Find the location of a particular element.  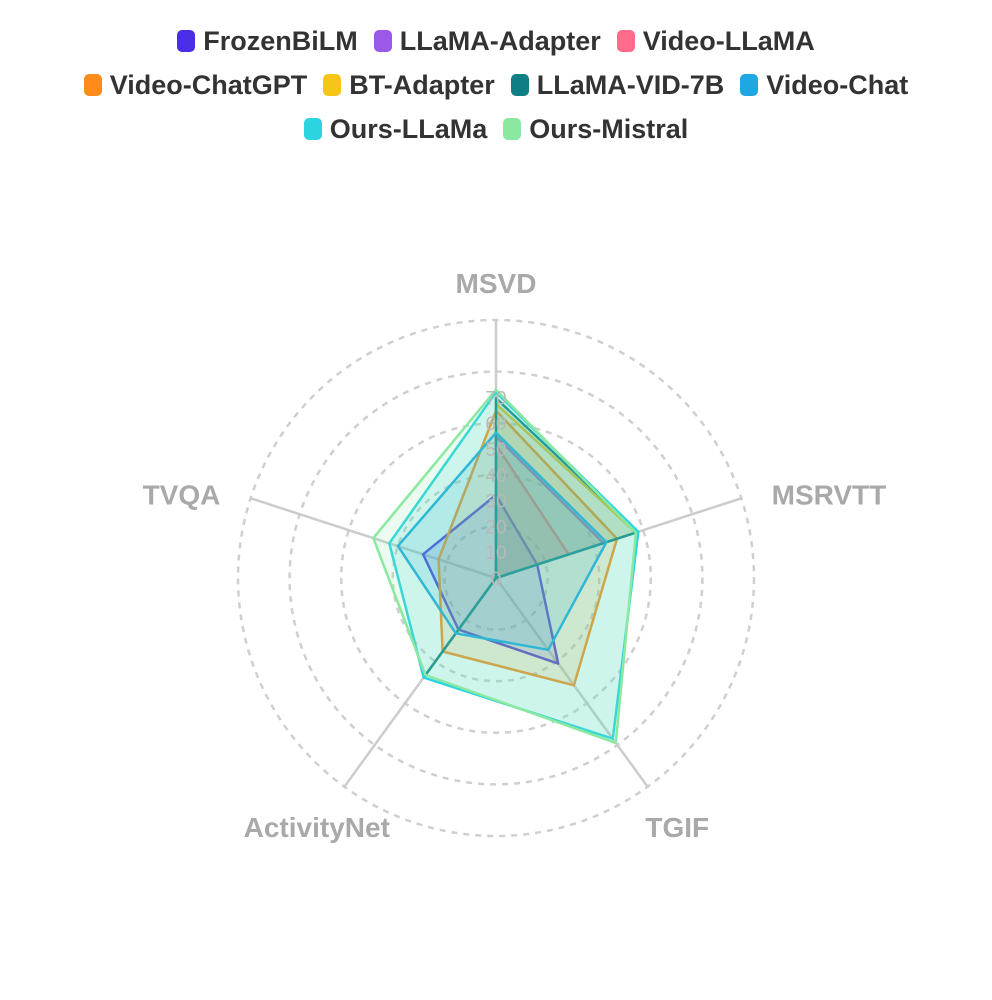

legend-item-llama-vid-7b: LLaMA-VID-7B is located at coordinates (617, 85).